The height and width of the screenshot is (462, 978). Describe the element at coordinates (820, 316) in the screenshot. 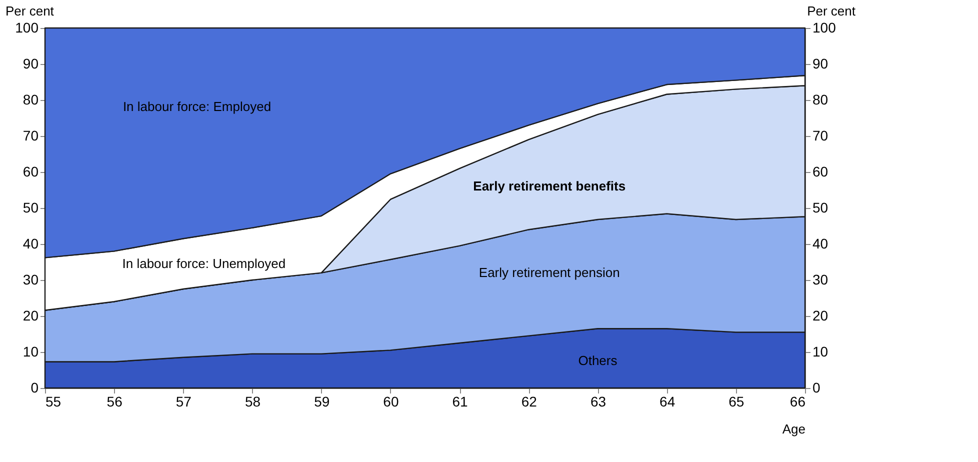

I see `y2-tick-label: 20` at that location.